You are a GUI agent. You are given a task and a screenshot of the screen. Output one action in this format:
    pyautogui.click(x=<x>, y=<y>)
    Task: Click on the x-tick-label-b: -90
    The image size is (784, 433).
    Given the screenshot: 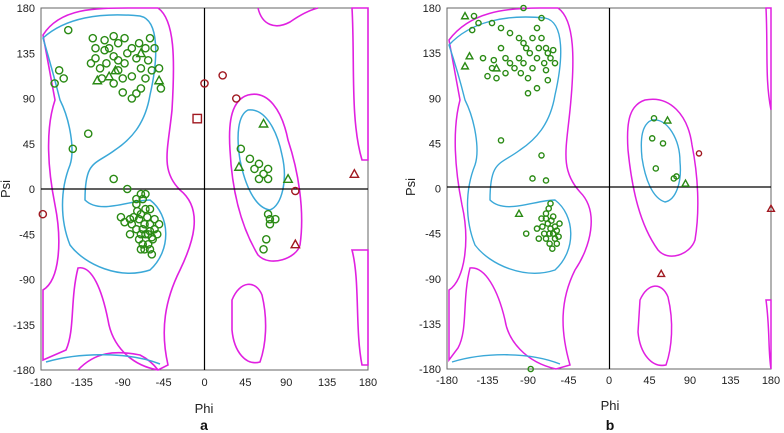 What is the action you would take?
    pyautogui.click(x=528, y=381)
    